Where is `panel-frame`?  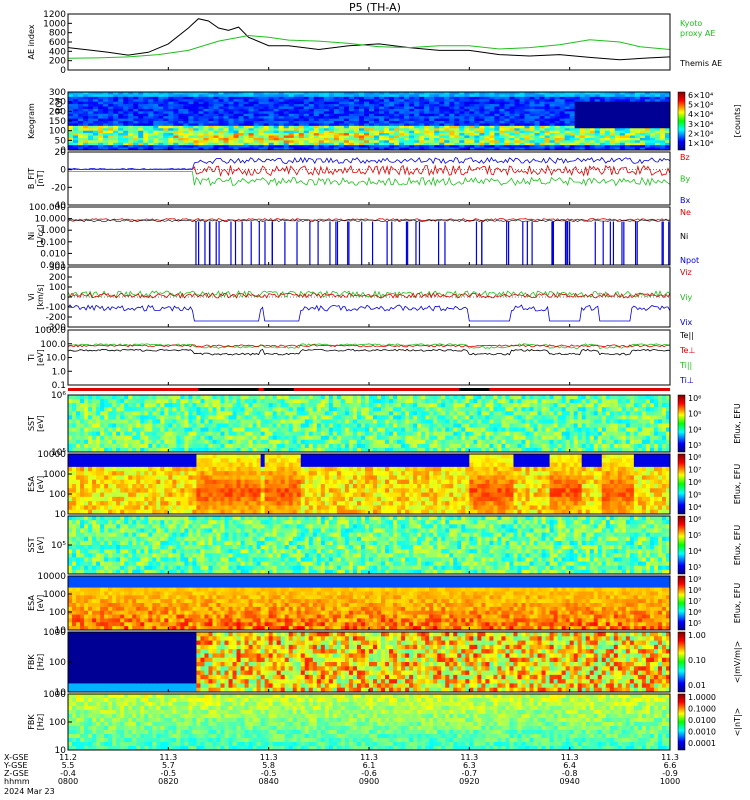 panel-frame is located at coordinates (369, 42).